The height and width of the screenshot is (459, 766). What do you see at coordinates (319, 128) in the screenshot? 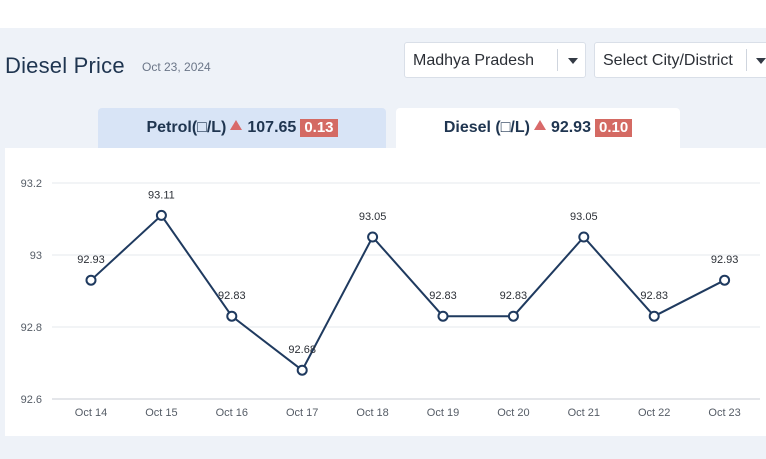
I see `tab-petrol-change-badge: 0.13` at bounding box center [319, 128].